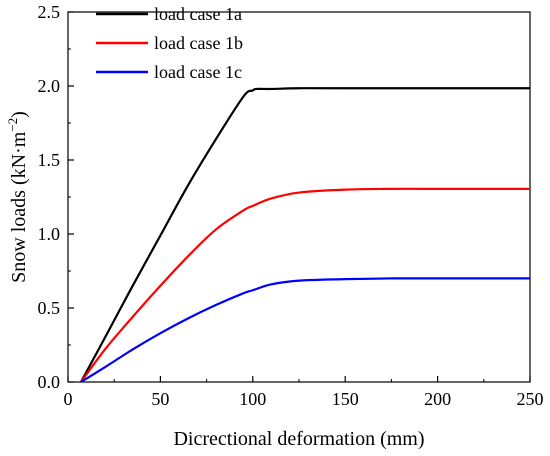  Describe the element at coordinates (198, 14) in the screenshot. I see `legend-label-1: load case 1a` at that location.